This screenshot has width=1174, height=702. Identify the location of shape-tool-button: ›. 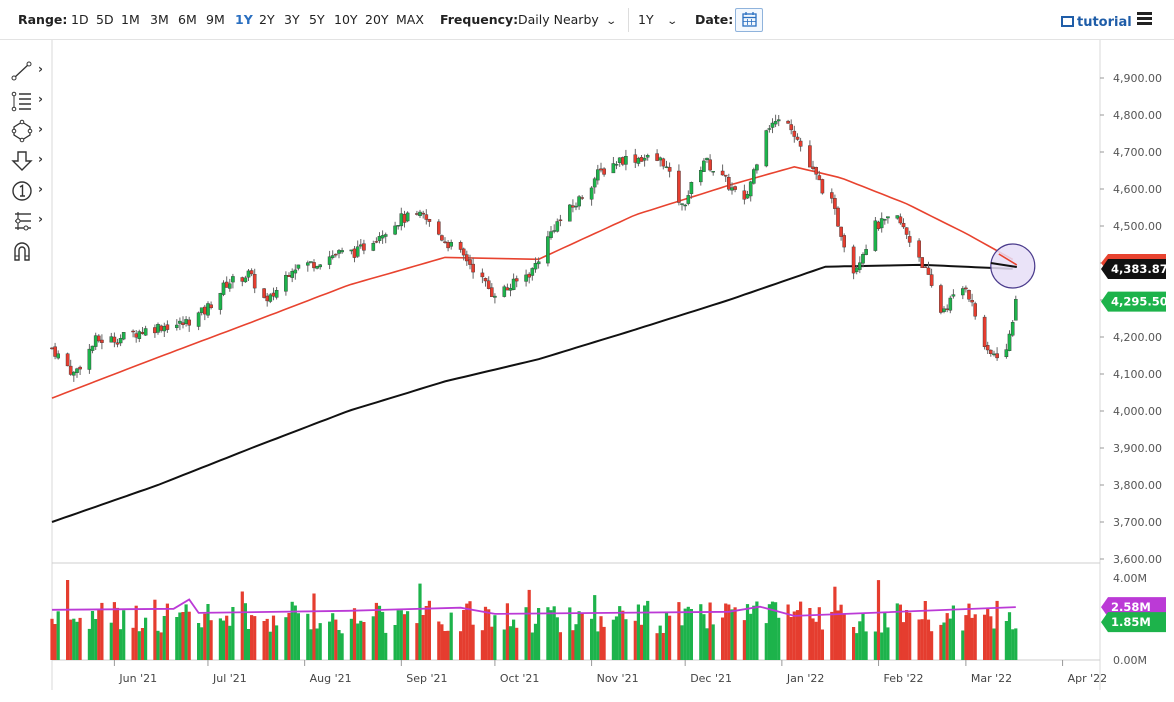
(28, 131).